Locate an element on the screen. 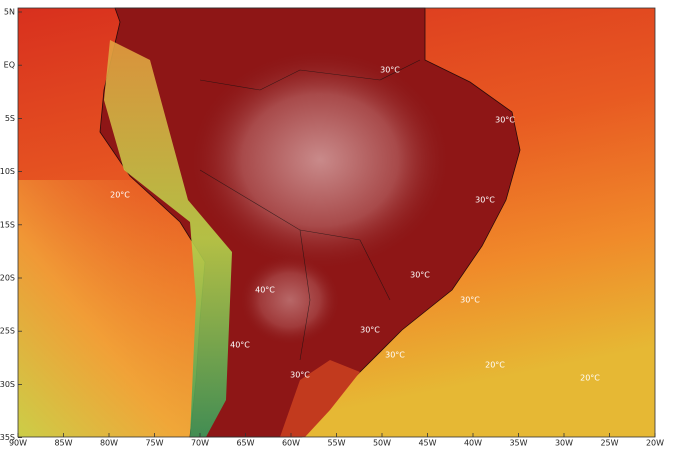  lat-label: 25S is located at coordinates (7, 331).